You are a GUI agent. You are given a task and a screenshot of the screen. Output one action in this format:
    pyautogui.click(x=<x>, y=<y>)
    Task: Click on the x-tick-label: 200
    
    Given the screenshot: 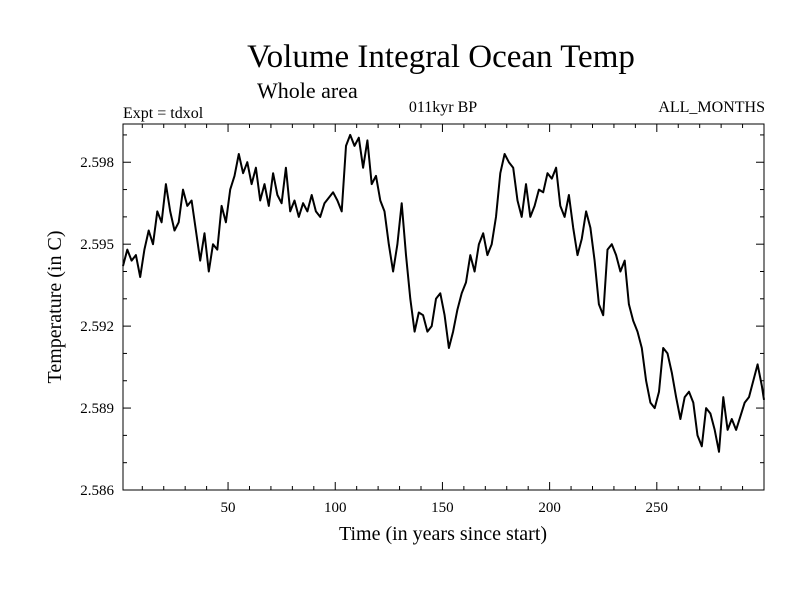 What is the action you would take?
    pyautogui.click(x=549, y=508)
    